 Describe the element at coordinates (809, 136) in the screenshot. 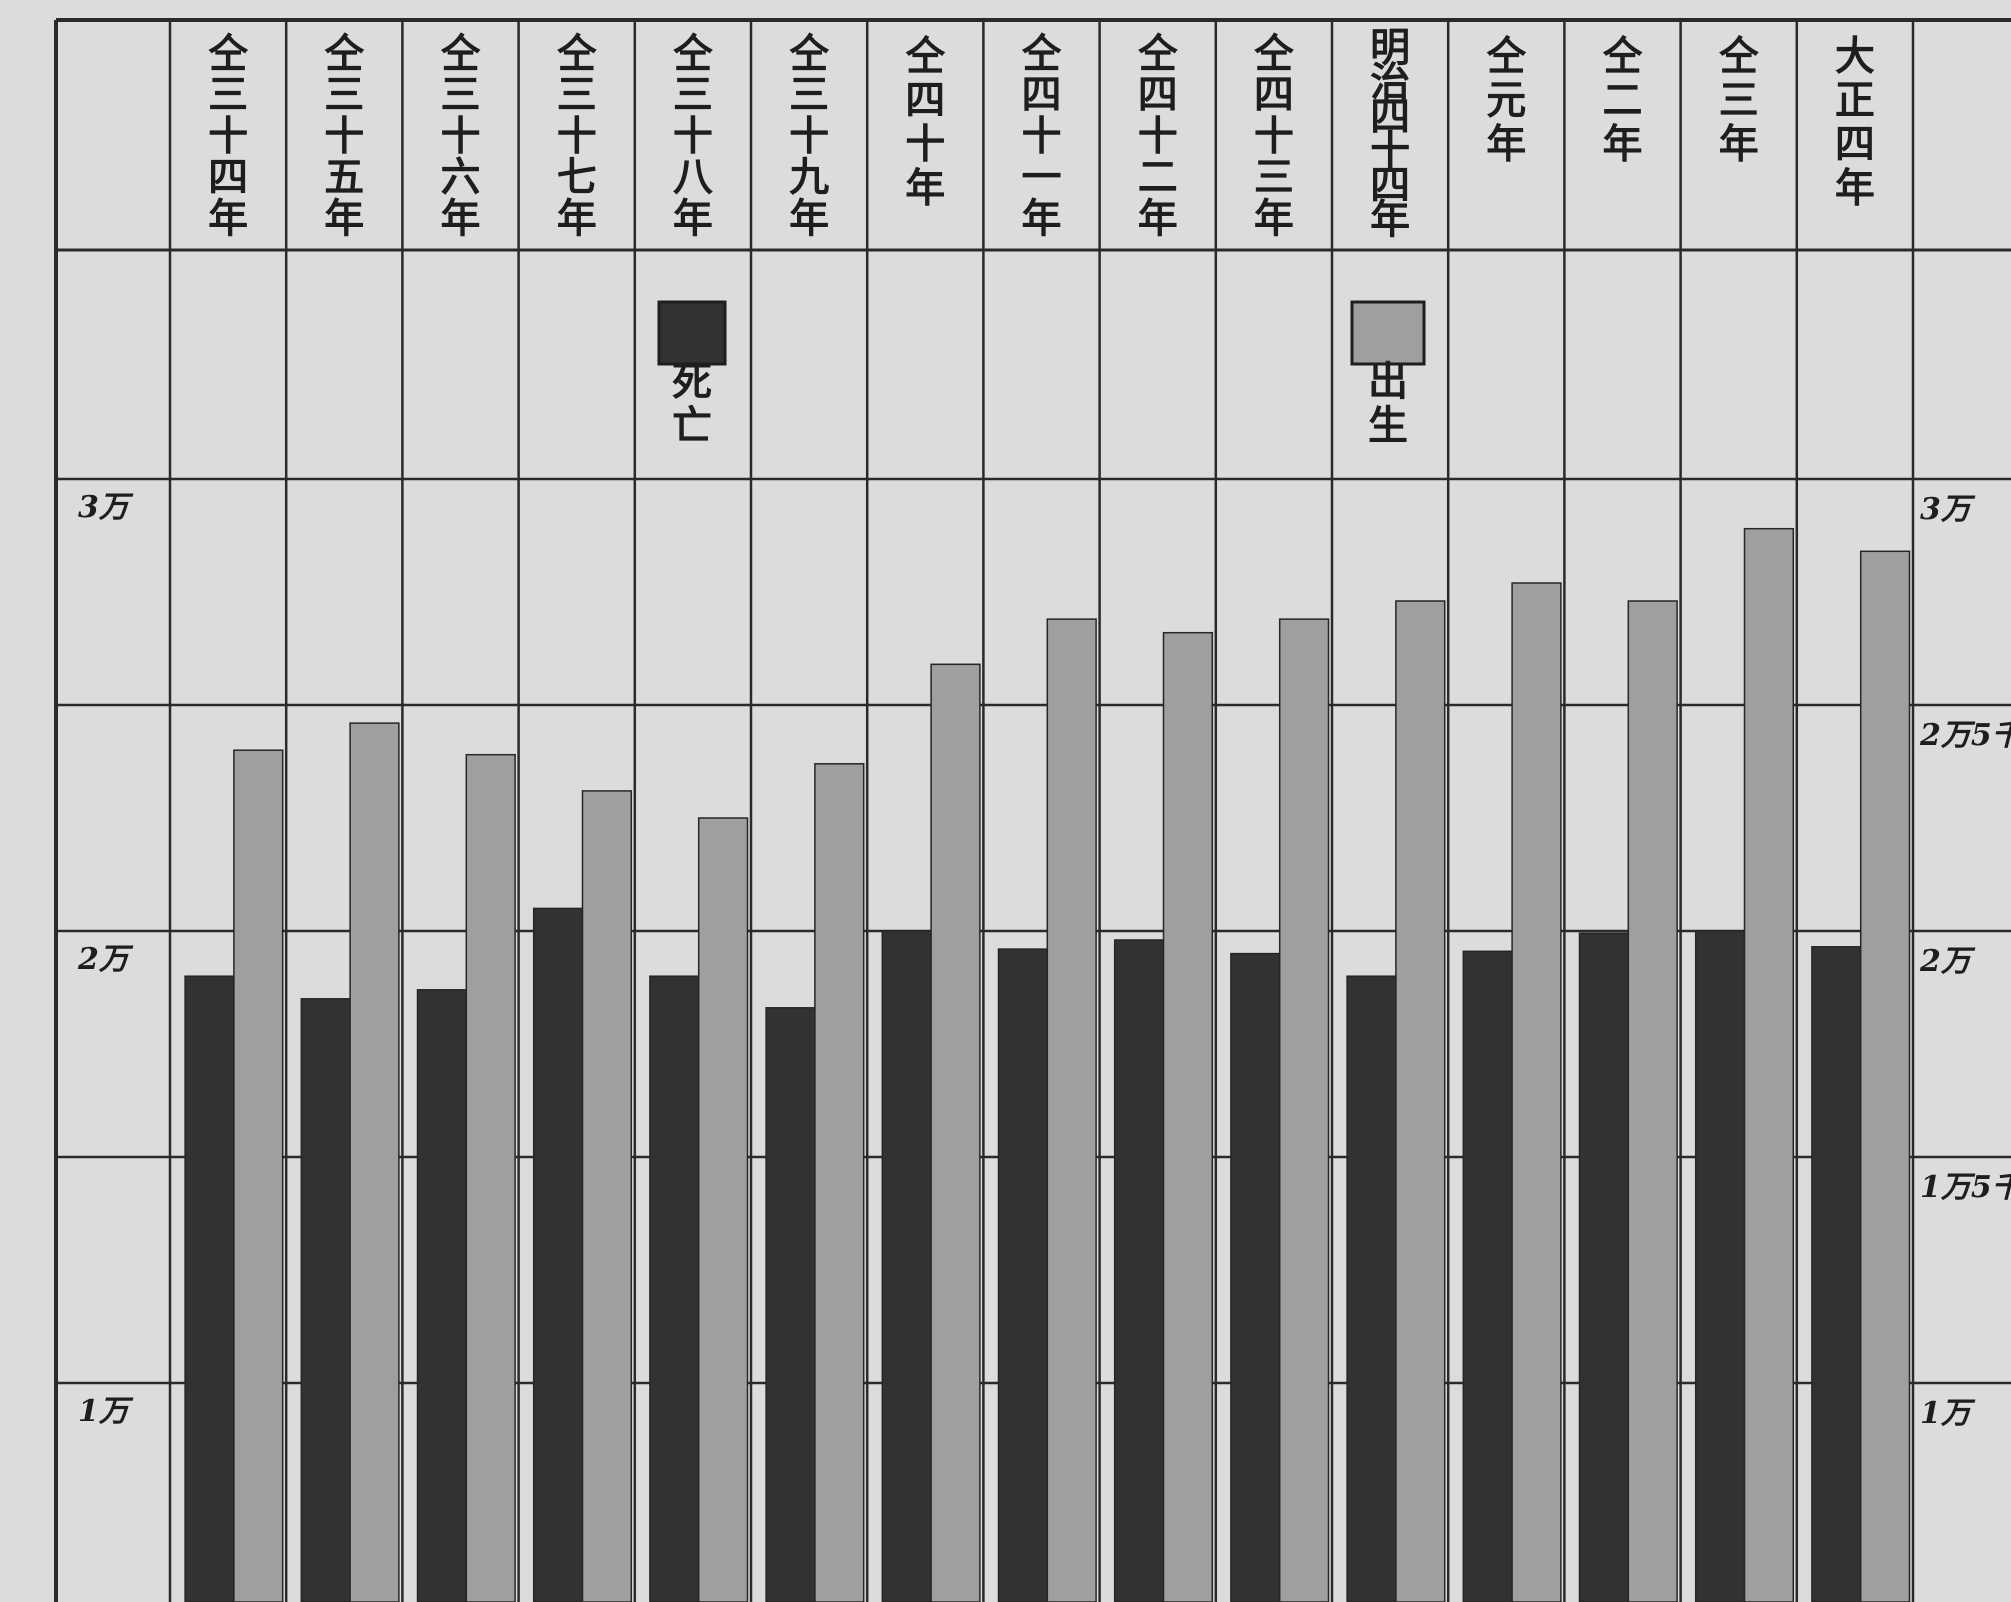

I see `category-label: 仝三十九年` at that location.